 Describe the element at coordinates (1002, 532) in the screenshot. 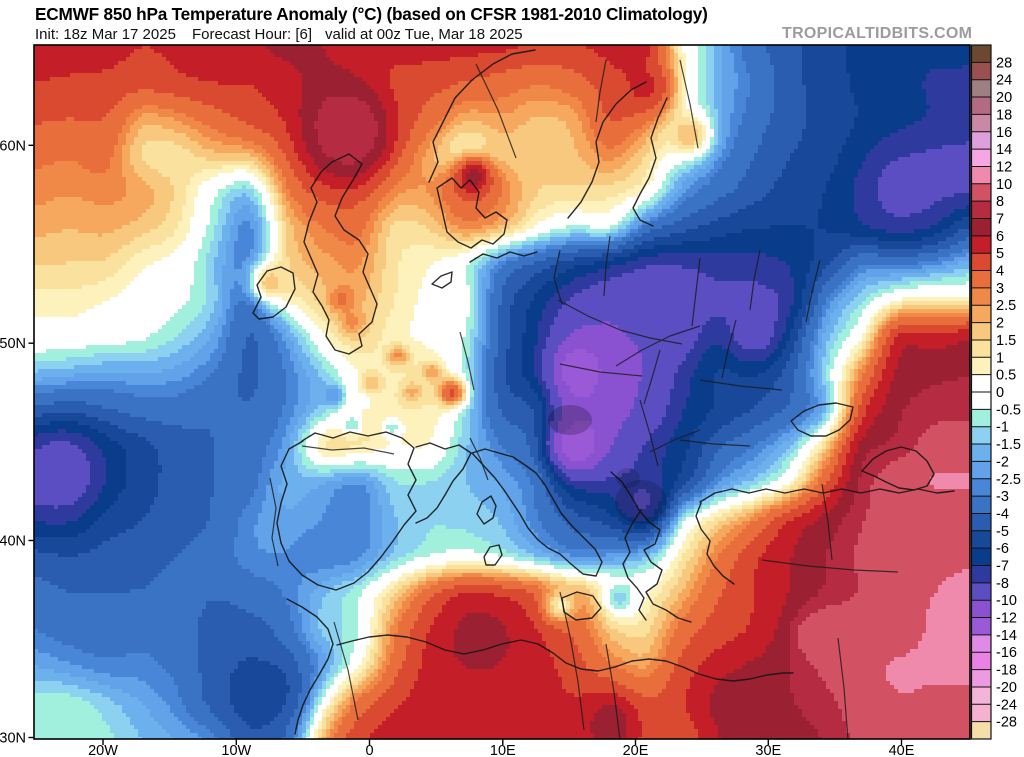

I see `svg-text: -5` at that location.